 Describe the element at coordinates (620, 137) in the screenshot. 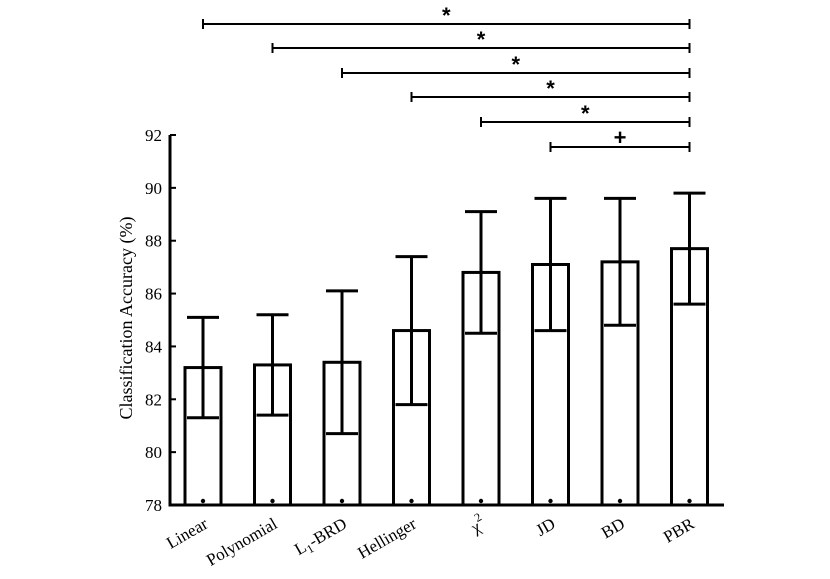

I see `sig-mark-JD: +` at that location.